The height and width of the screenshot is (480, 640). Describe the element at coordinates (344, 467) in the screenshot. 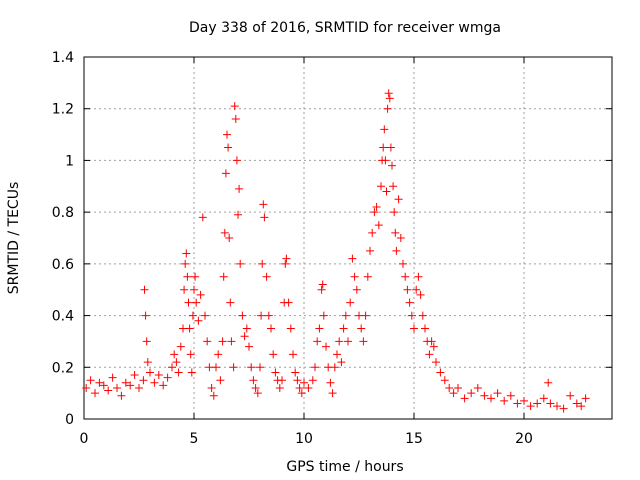

I see `x-axis-label: GPS time / hours` at that location.